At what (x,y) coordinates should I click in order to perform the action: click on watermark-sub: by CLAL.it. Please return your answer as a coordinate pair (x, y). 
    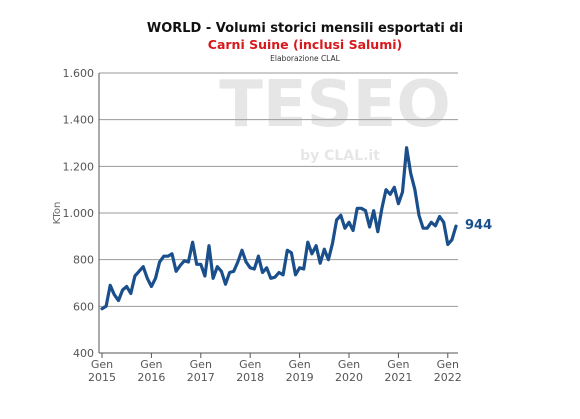
    Looking at the image, I should click on (340, 156).